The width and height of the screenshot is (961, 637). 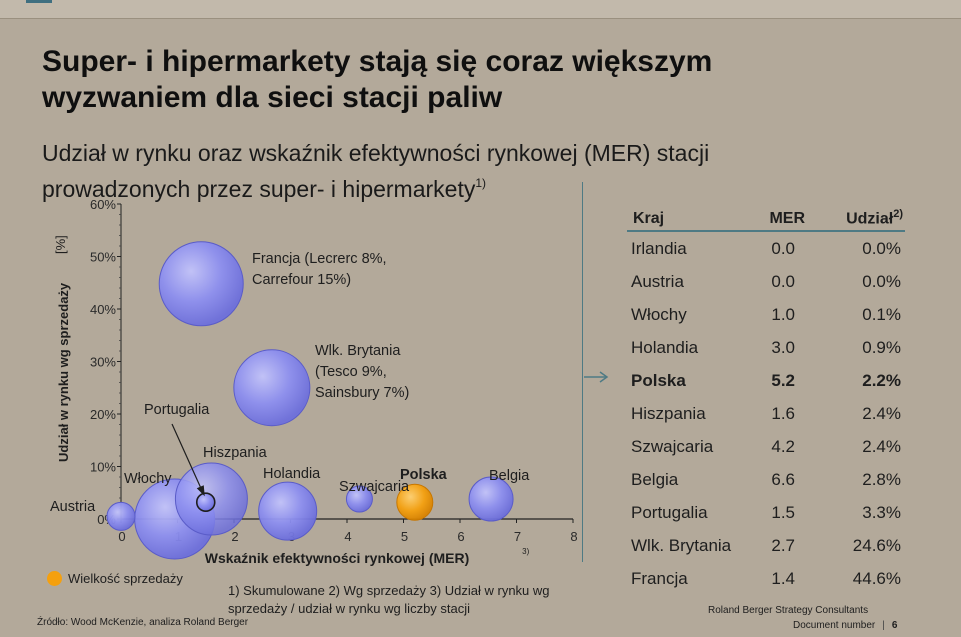 What do you see at coordinates (783, 545) in the screenshot?
I see `cell-mer: 2.7` at bounding box center [783, 545].